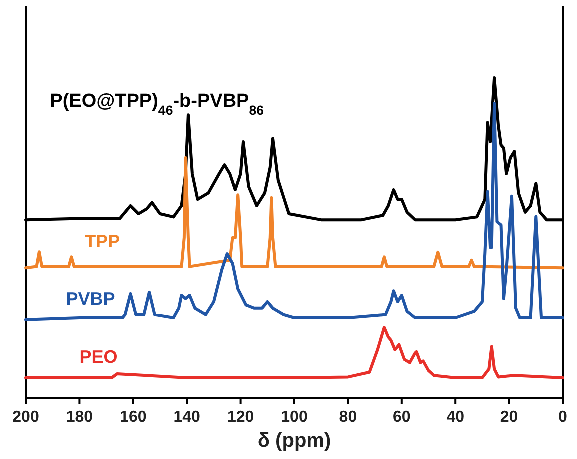 This screenshot has width=577, height=459. I want to click on x-tick-label: 200, so click(26, 417).